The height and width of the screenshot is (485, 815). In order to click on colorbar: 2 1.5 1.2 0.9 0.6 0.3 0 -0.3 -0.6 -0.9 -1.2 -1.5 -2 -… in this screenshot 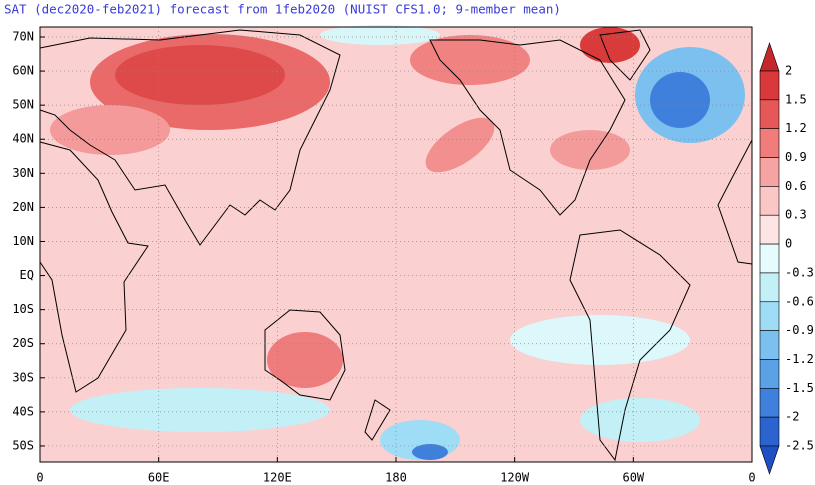, I will do `click(786, 258)`.